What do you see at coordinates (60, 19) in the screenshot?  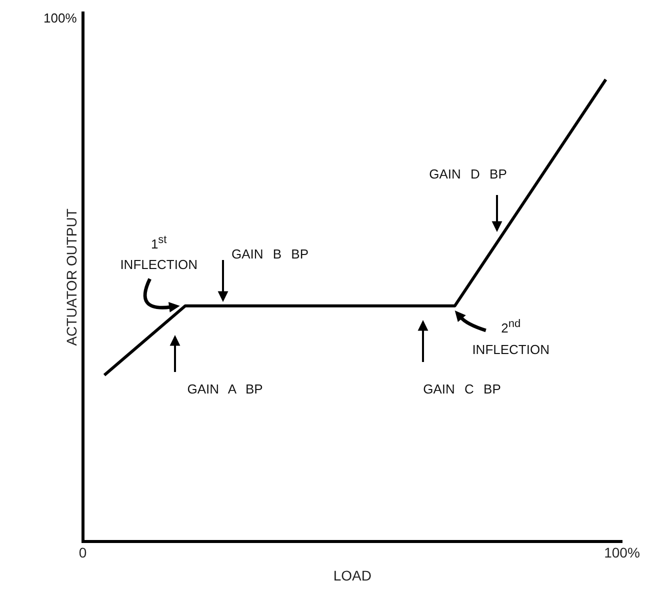 I see `text: 100%` at bounding box center [60, 19].